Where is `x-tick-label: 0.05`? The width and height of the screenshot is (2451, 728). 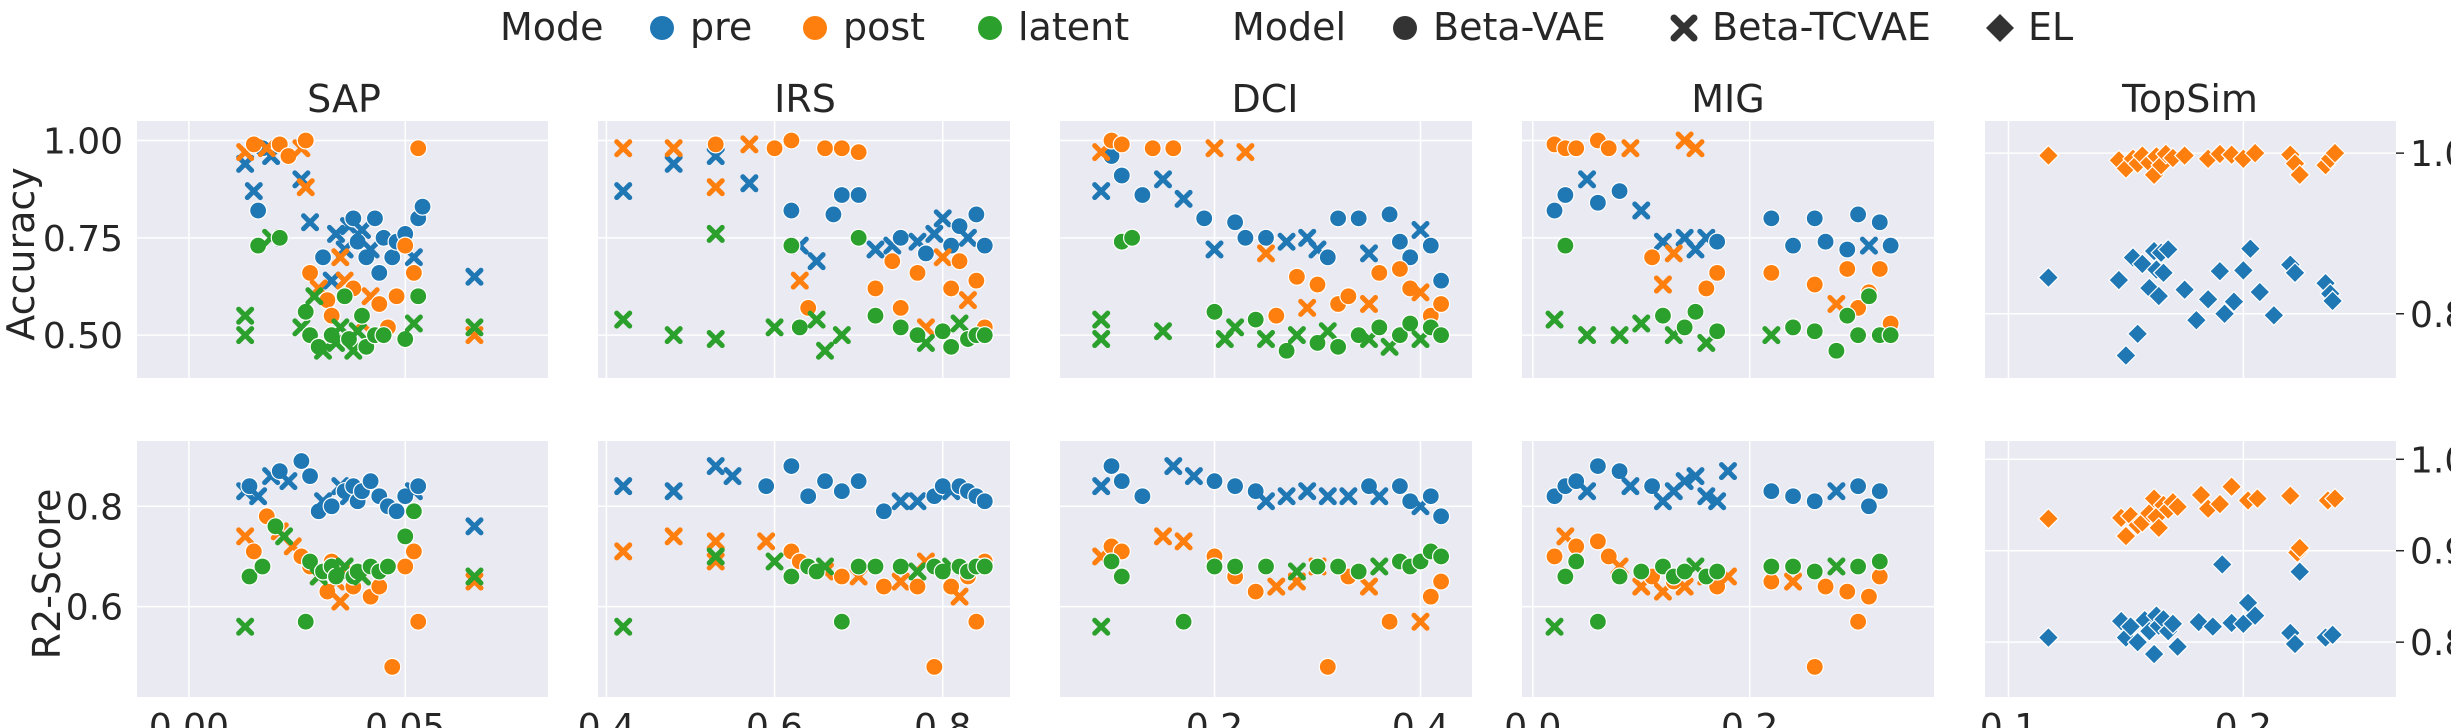 x-tick-label: 0.05 is located at coordinates (405, 717).